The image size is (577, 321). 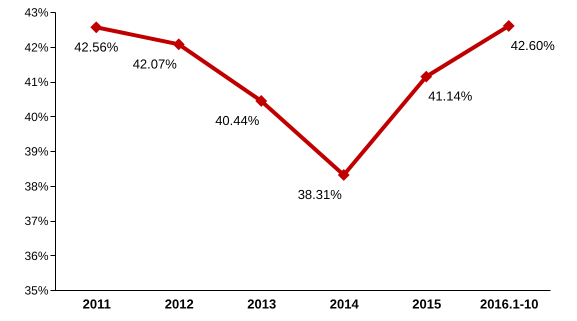 What do you see at coordinates (36, 255) in the screenshot?
I see `y-tick-label: 36%` at bounding box center [36, 255].